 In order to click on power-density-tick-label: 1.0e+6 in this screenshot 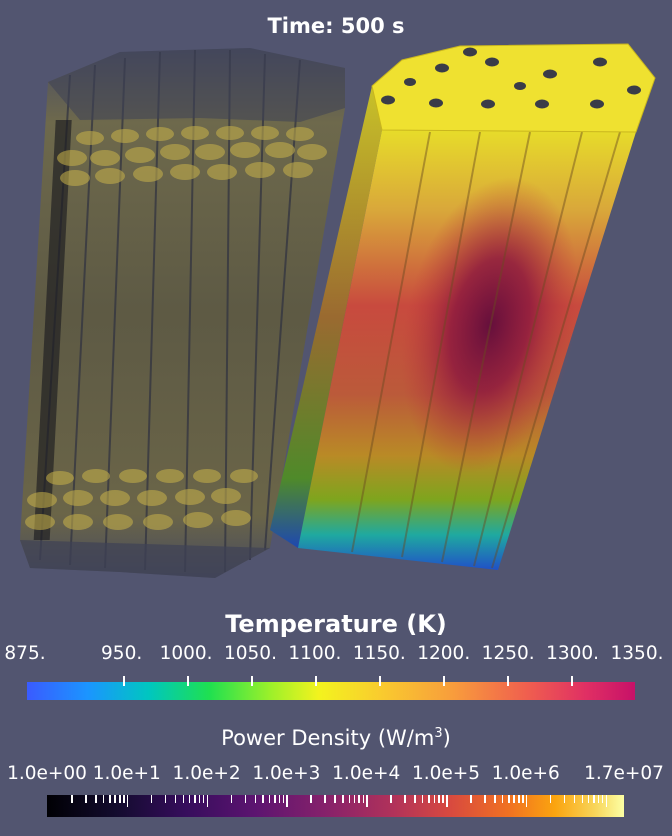, I will do `click(525, 773)`.